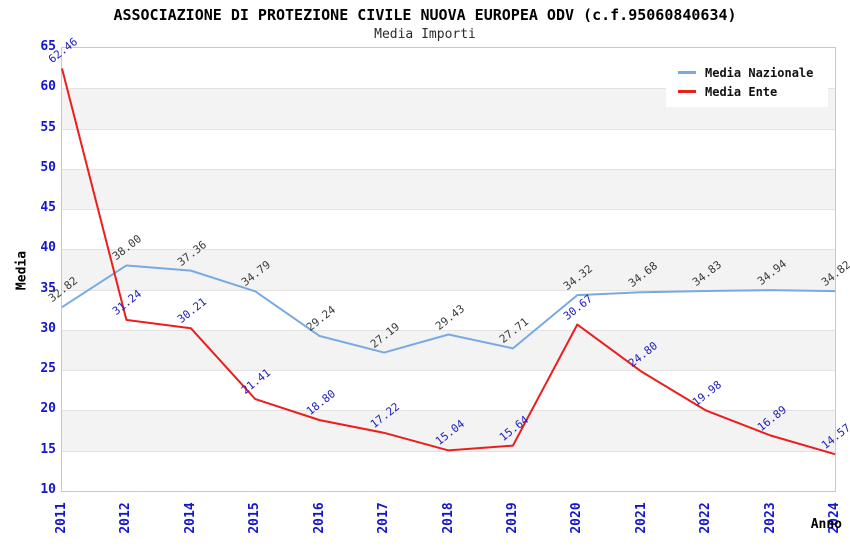 Image resolution: width=850 pixels, height=550 pixels. I want to click on y-tick-label: 30, so click(48, 328).